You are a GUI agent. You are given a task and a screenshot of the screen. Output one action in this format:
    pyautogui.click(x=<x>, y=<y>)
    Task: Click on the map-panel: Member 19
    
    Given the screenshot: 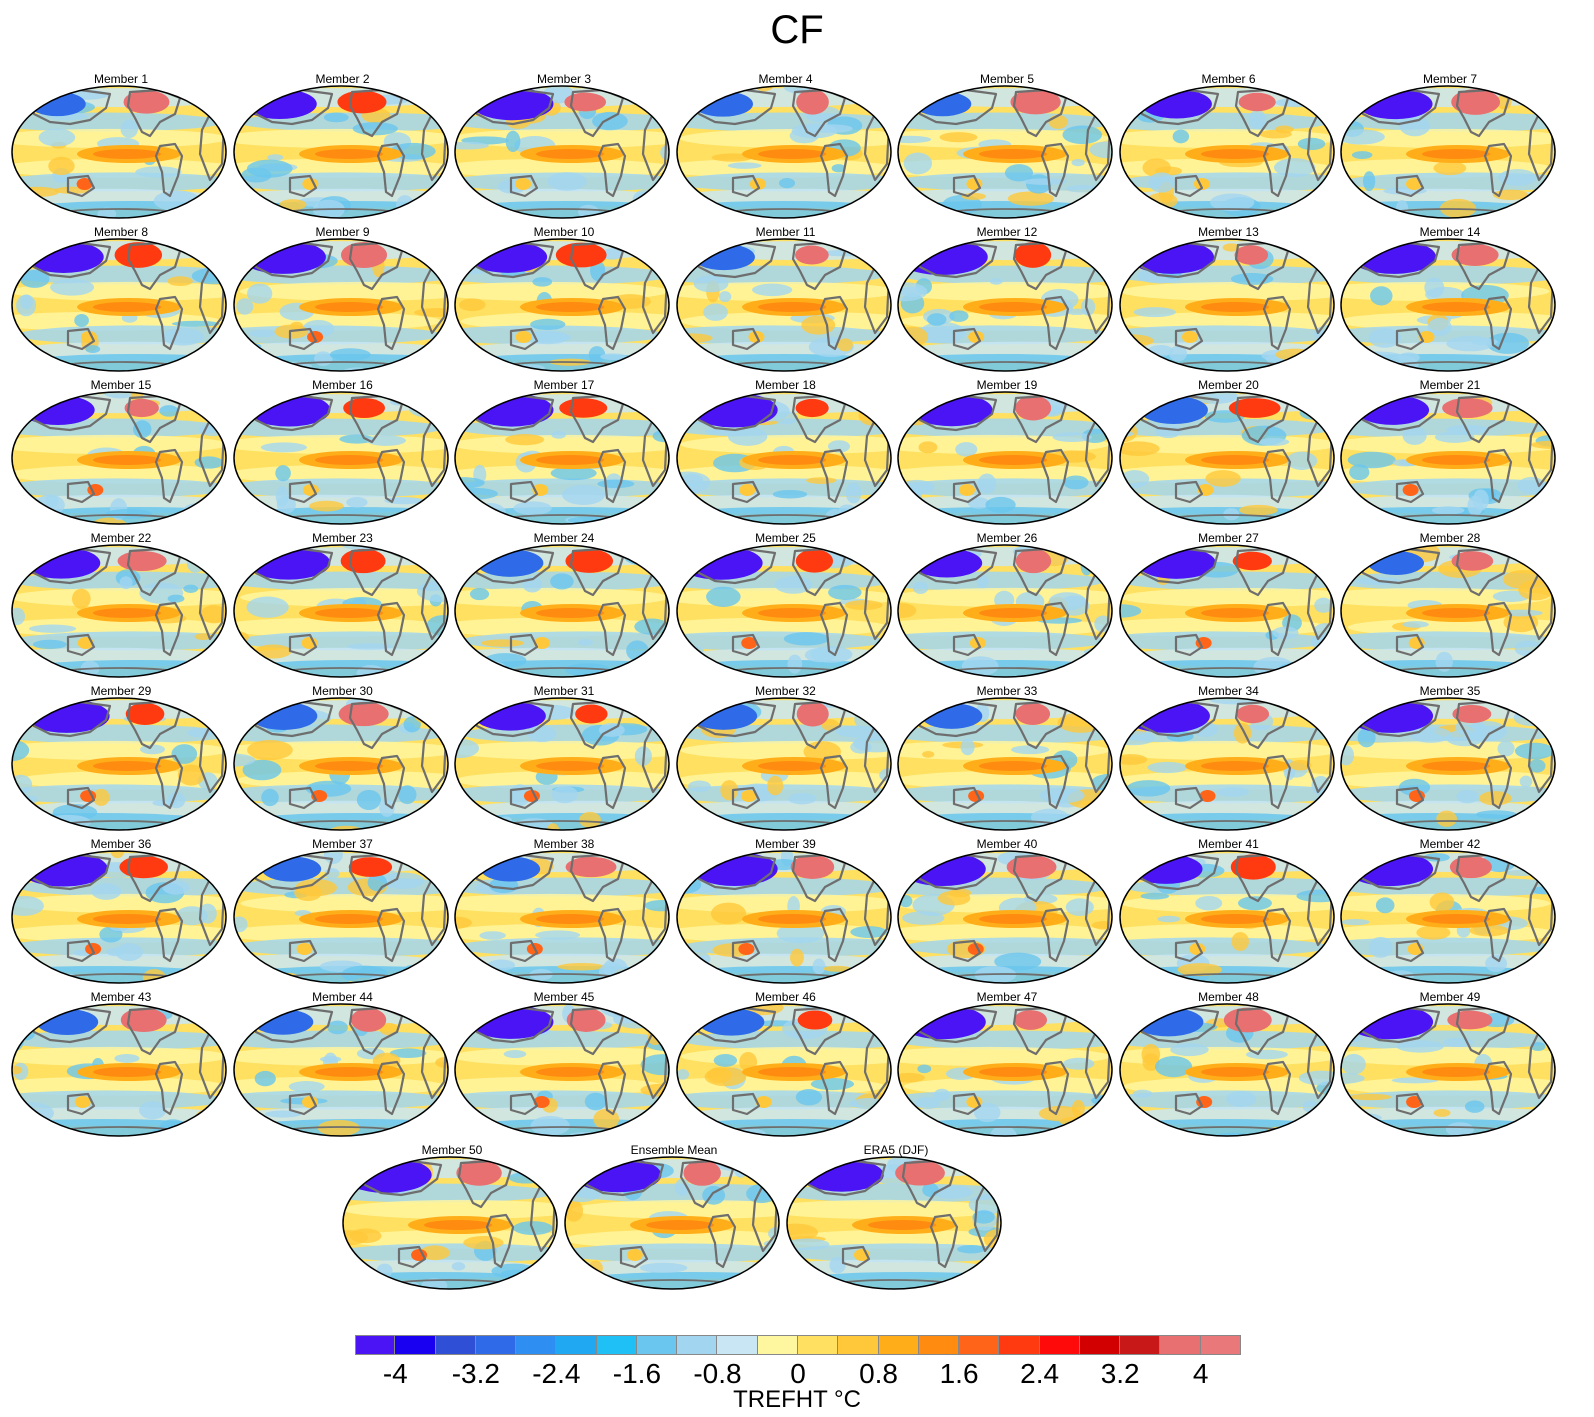 What is the action you would take?
    pyautogui.click(x=1007, y=453)
    